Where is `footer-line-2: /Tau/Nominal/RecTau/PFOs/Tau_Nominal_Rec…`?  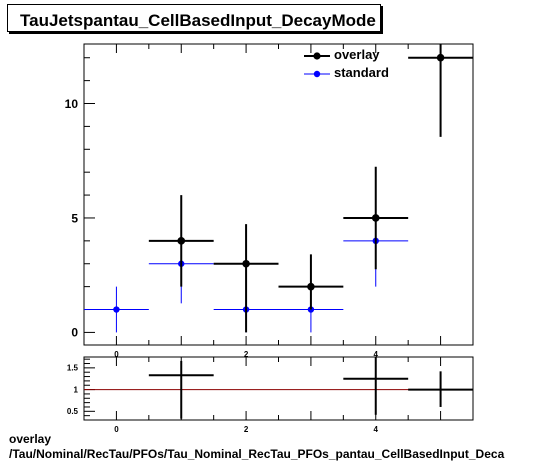 footer-line-2: /Tau/Nominal/RecTau/PFOs/Tau_Nominal_Rec… is located at coordinates (257, 454).